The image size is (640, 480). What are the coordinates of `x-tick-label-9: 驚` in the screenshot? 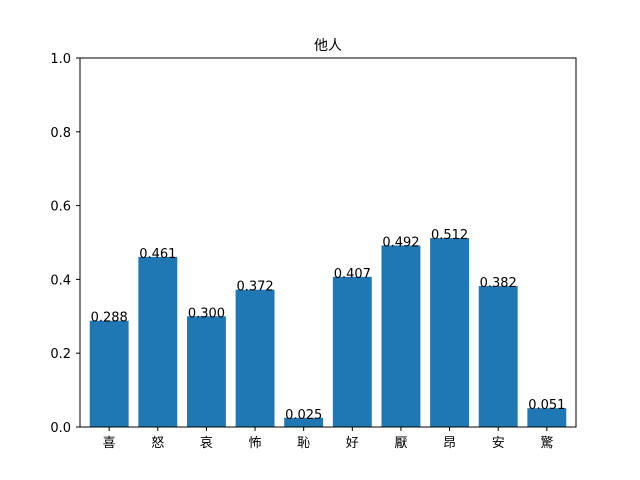 It's located at (546, 443).